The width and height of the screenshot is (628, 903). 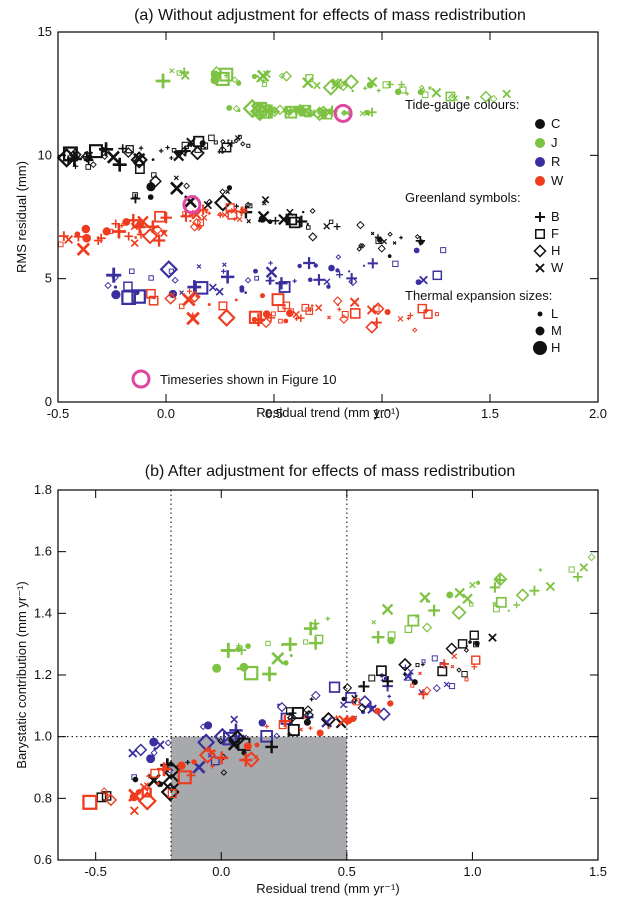 What do you see at coordinates (555, 161) in the screenshot?
I see `legend-colour-label: R` at bounding box center [555, 161].